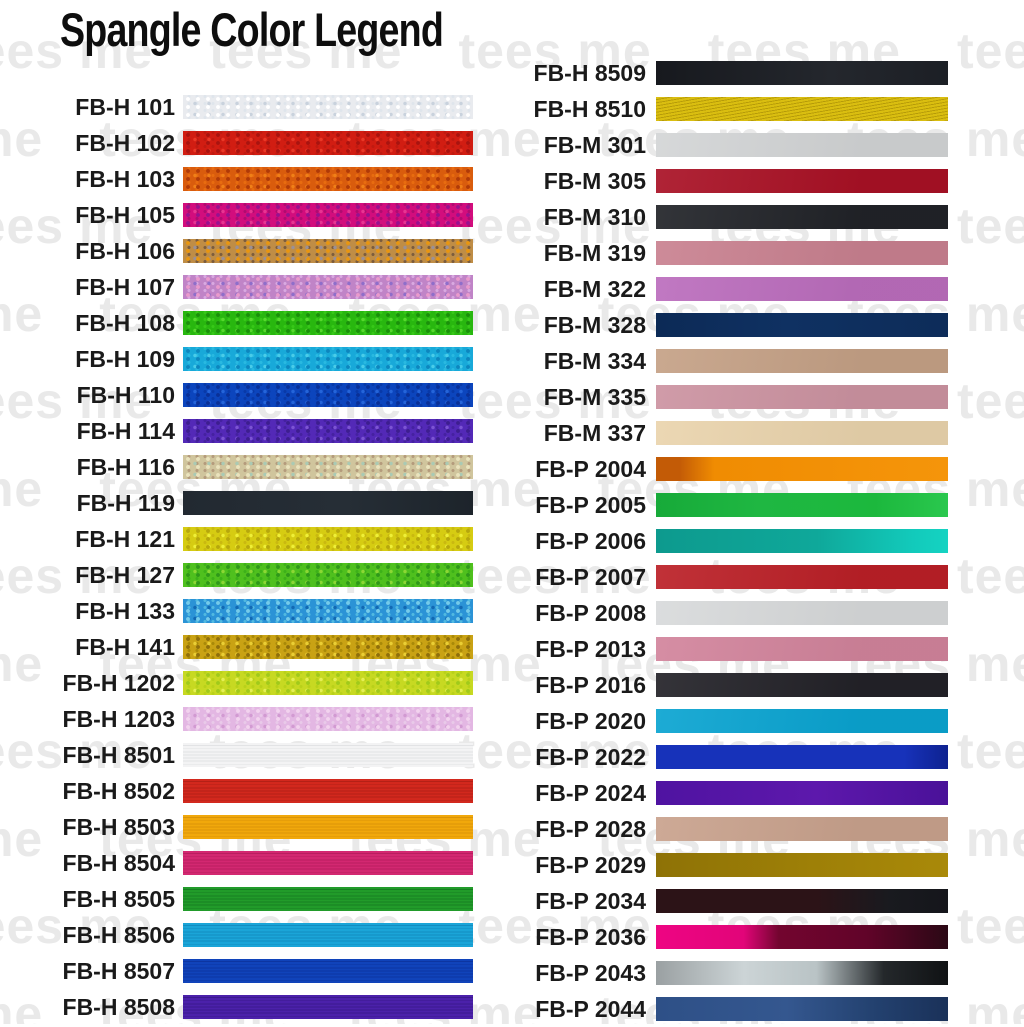 The height and width of the screenshot is (1027, 1024). I want to click on swatch-label: FB-H 127, so click(125, 574).